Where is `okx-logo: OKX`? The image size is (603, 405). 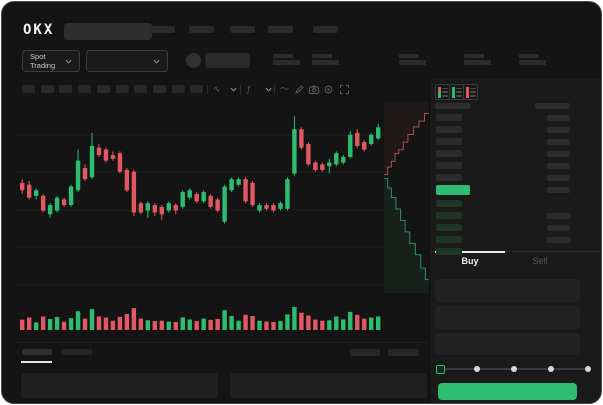 okx-logo: OKX is located at coordinates (39, 30).